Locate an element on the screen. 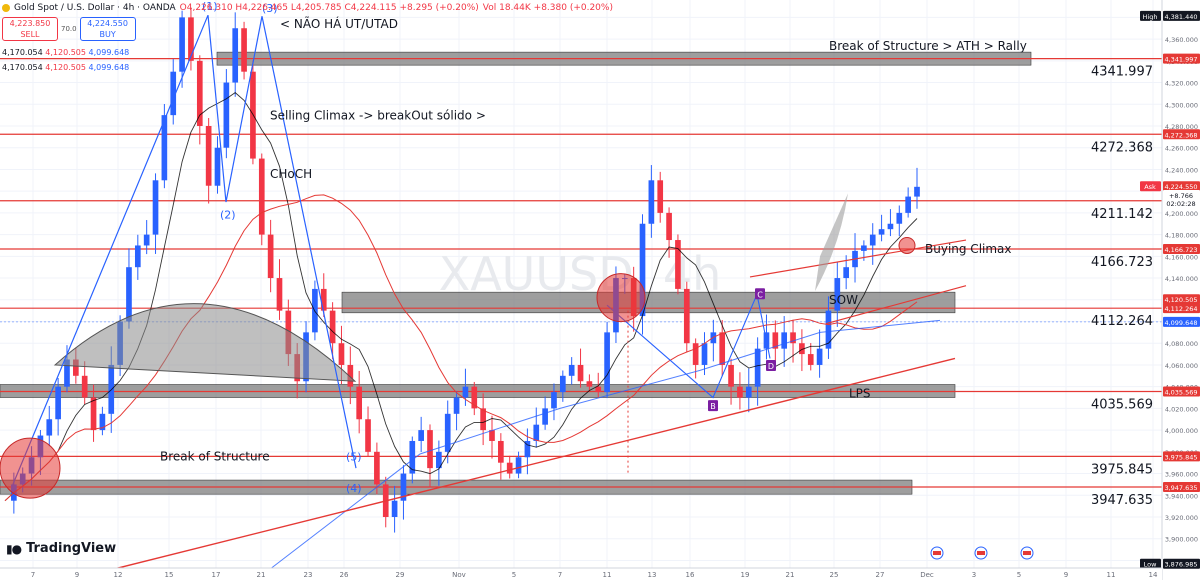 Image resolution: width=1200 pixels, height=584 pixels. indicator-row-2: 4,170.054 4,120.505 4,099.648 is located at coordinates (65, 67).